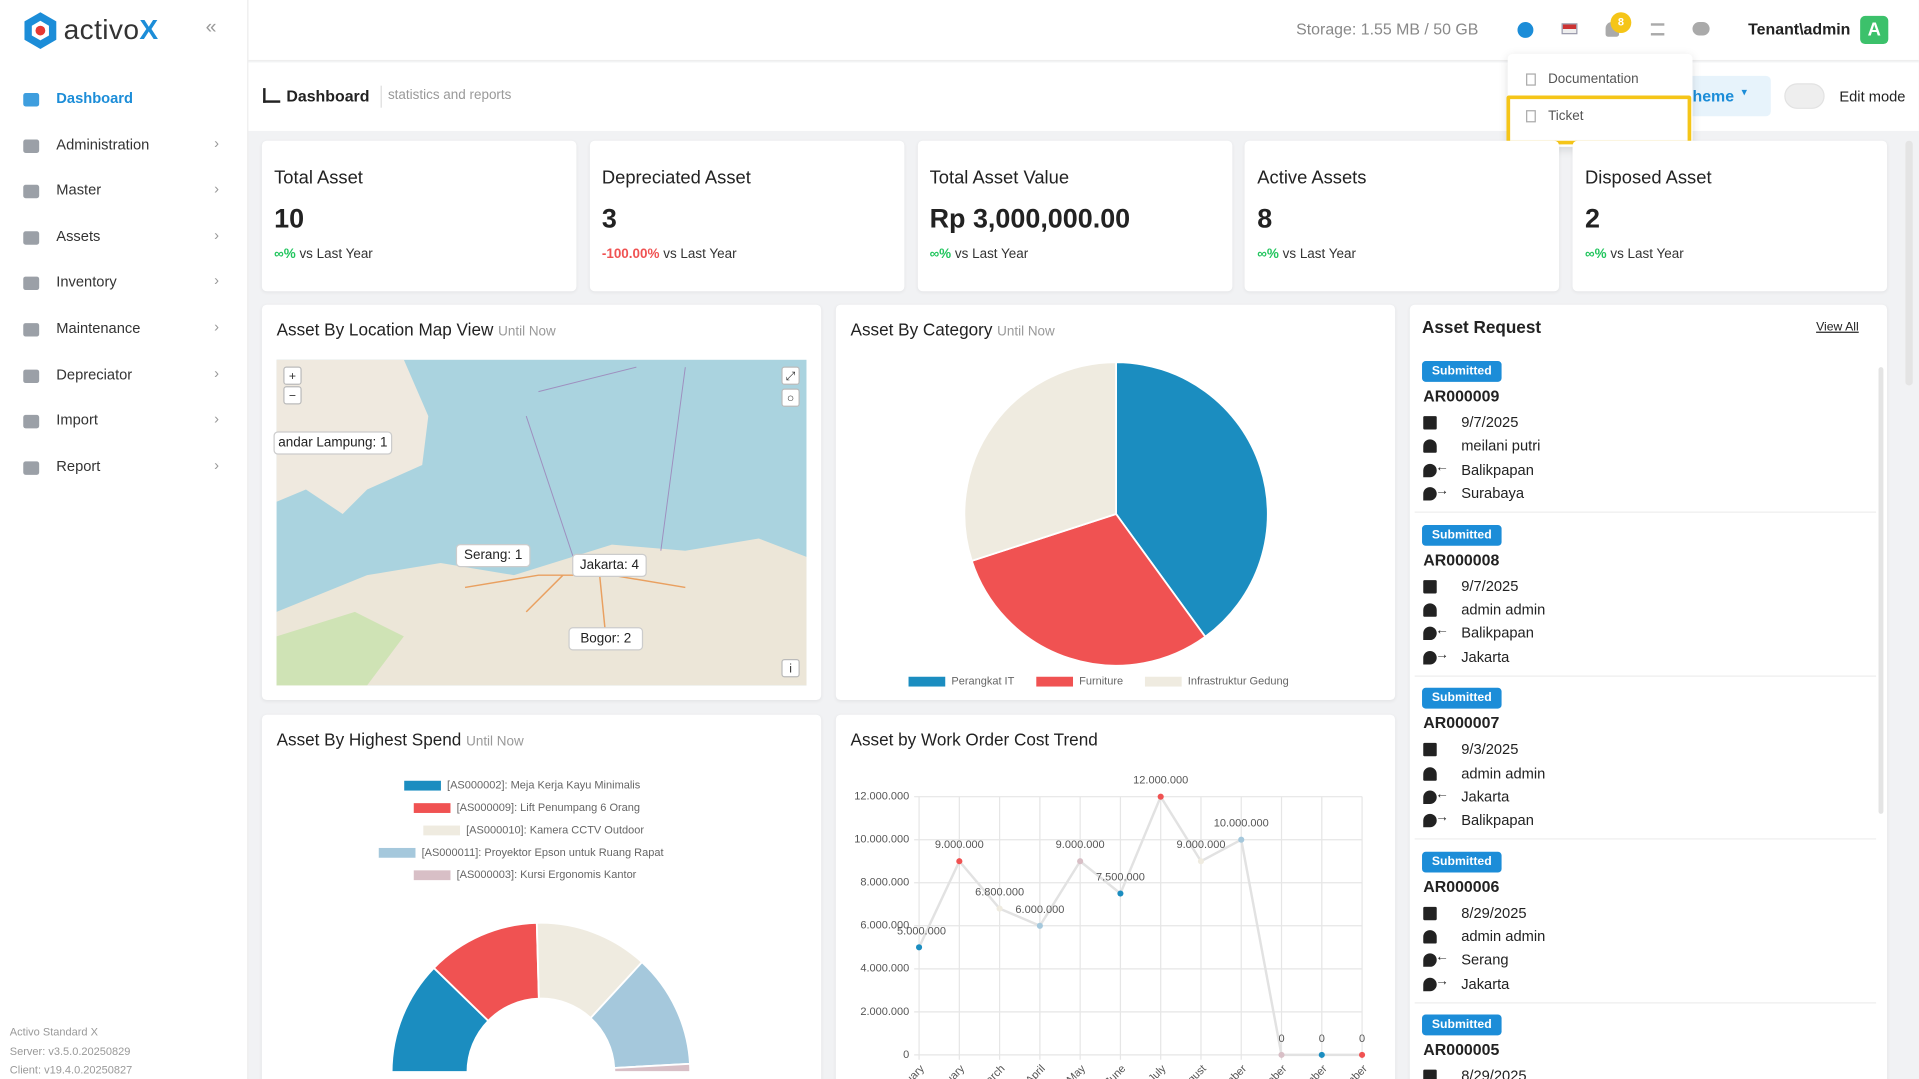 The image size is (1919, 1079). Describe the element at coordinates (1461, 723) in the screenshot. I see `request-id: AR000007` at that location.